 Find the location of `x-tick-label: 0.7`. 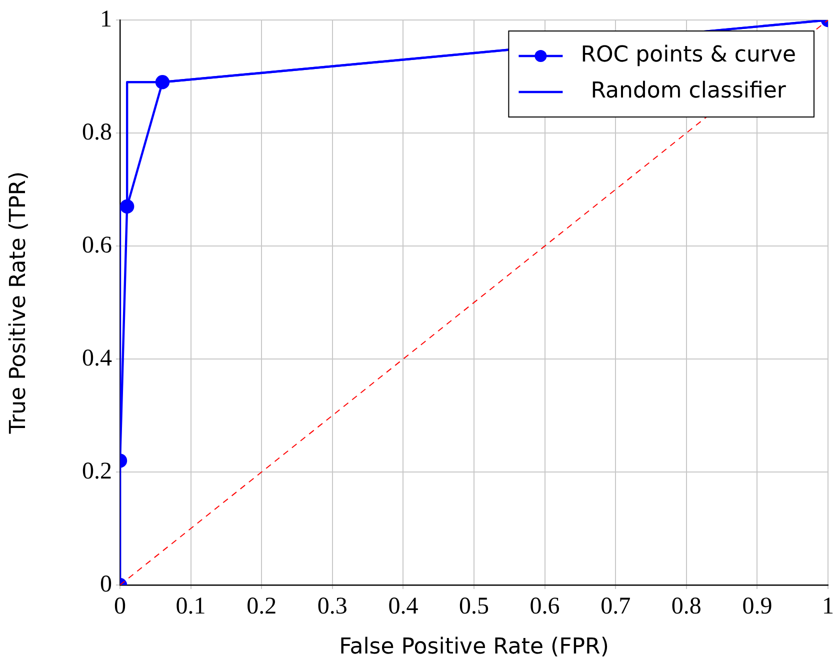

x-tick-label: 0.7 is located at coordinates (615, 607).